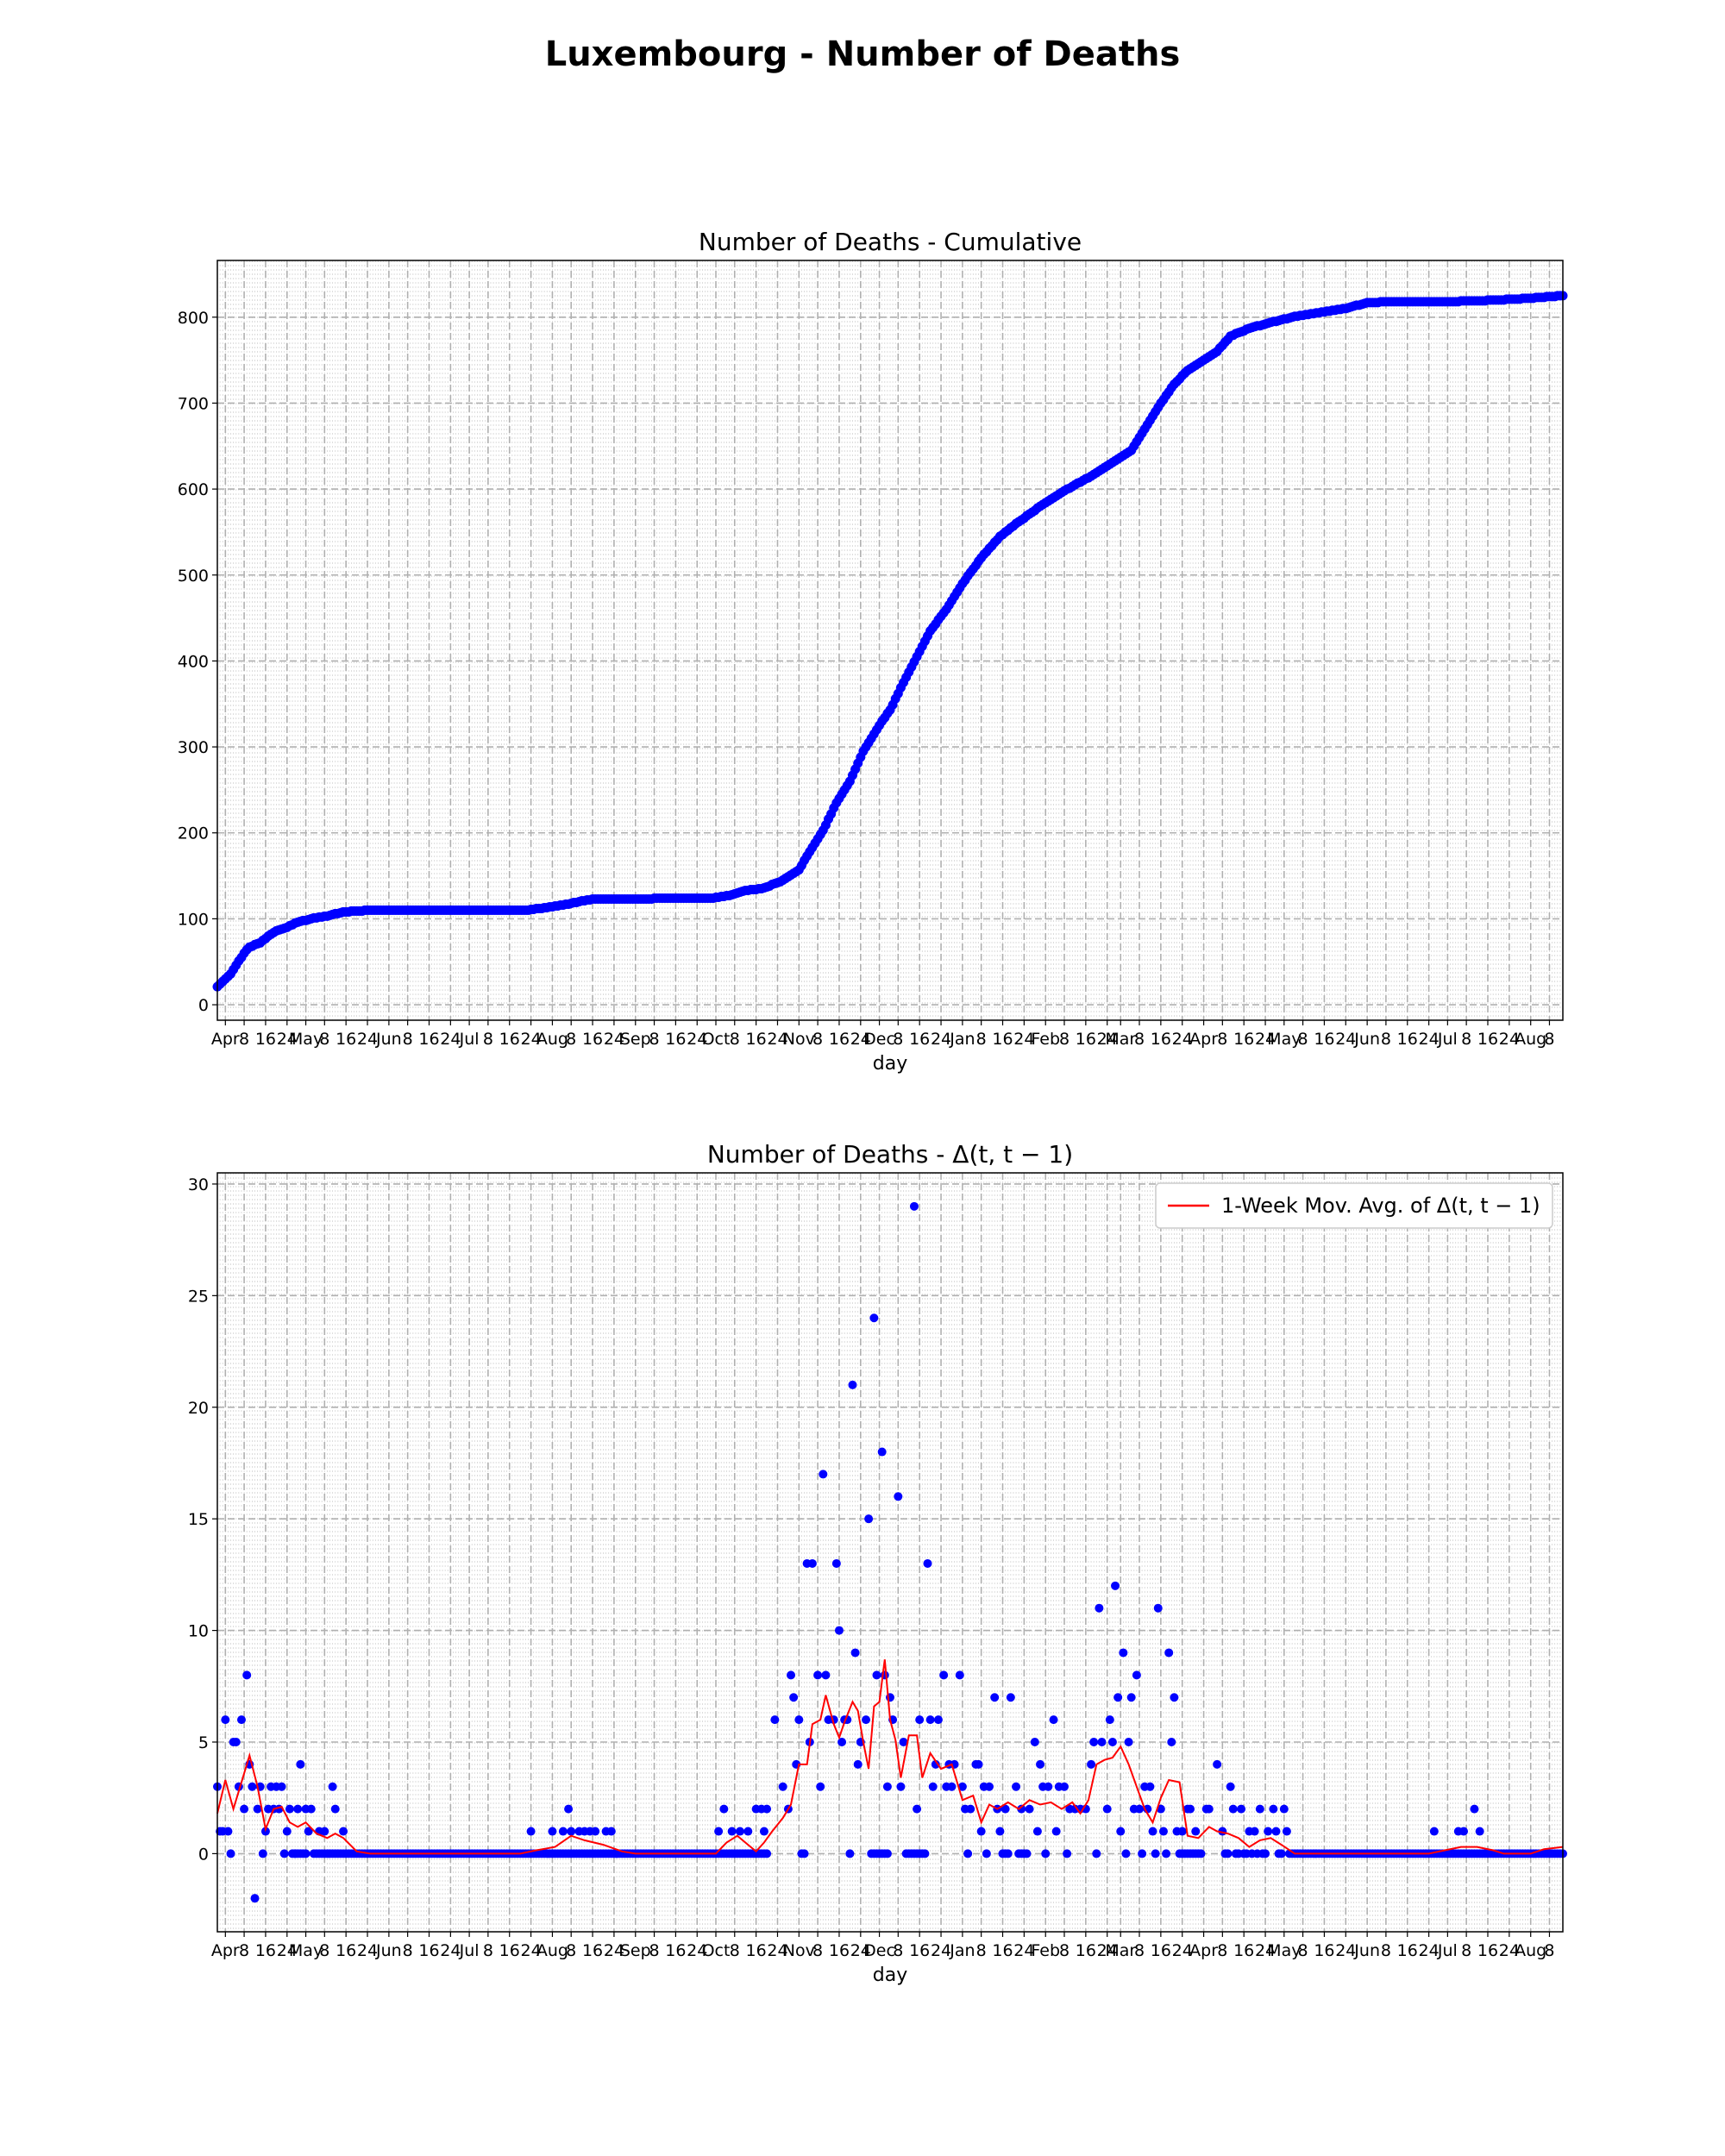  What do you see at coordinates (226, 1951) in the screenshot?
I see `x-tick-label: Apr` at bounding box center [226, 1951].